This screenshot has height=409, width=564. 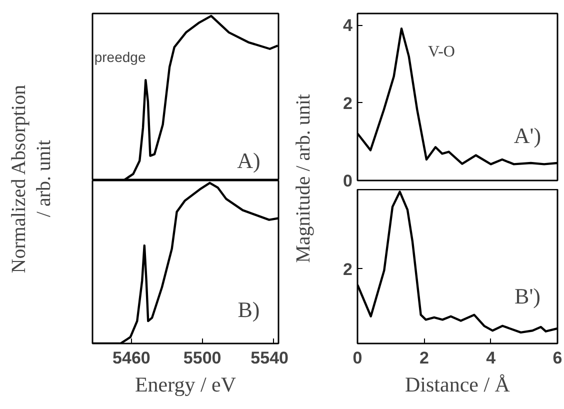 I want to click on x-tick-label: 4, so click(x=491, y=358).